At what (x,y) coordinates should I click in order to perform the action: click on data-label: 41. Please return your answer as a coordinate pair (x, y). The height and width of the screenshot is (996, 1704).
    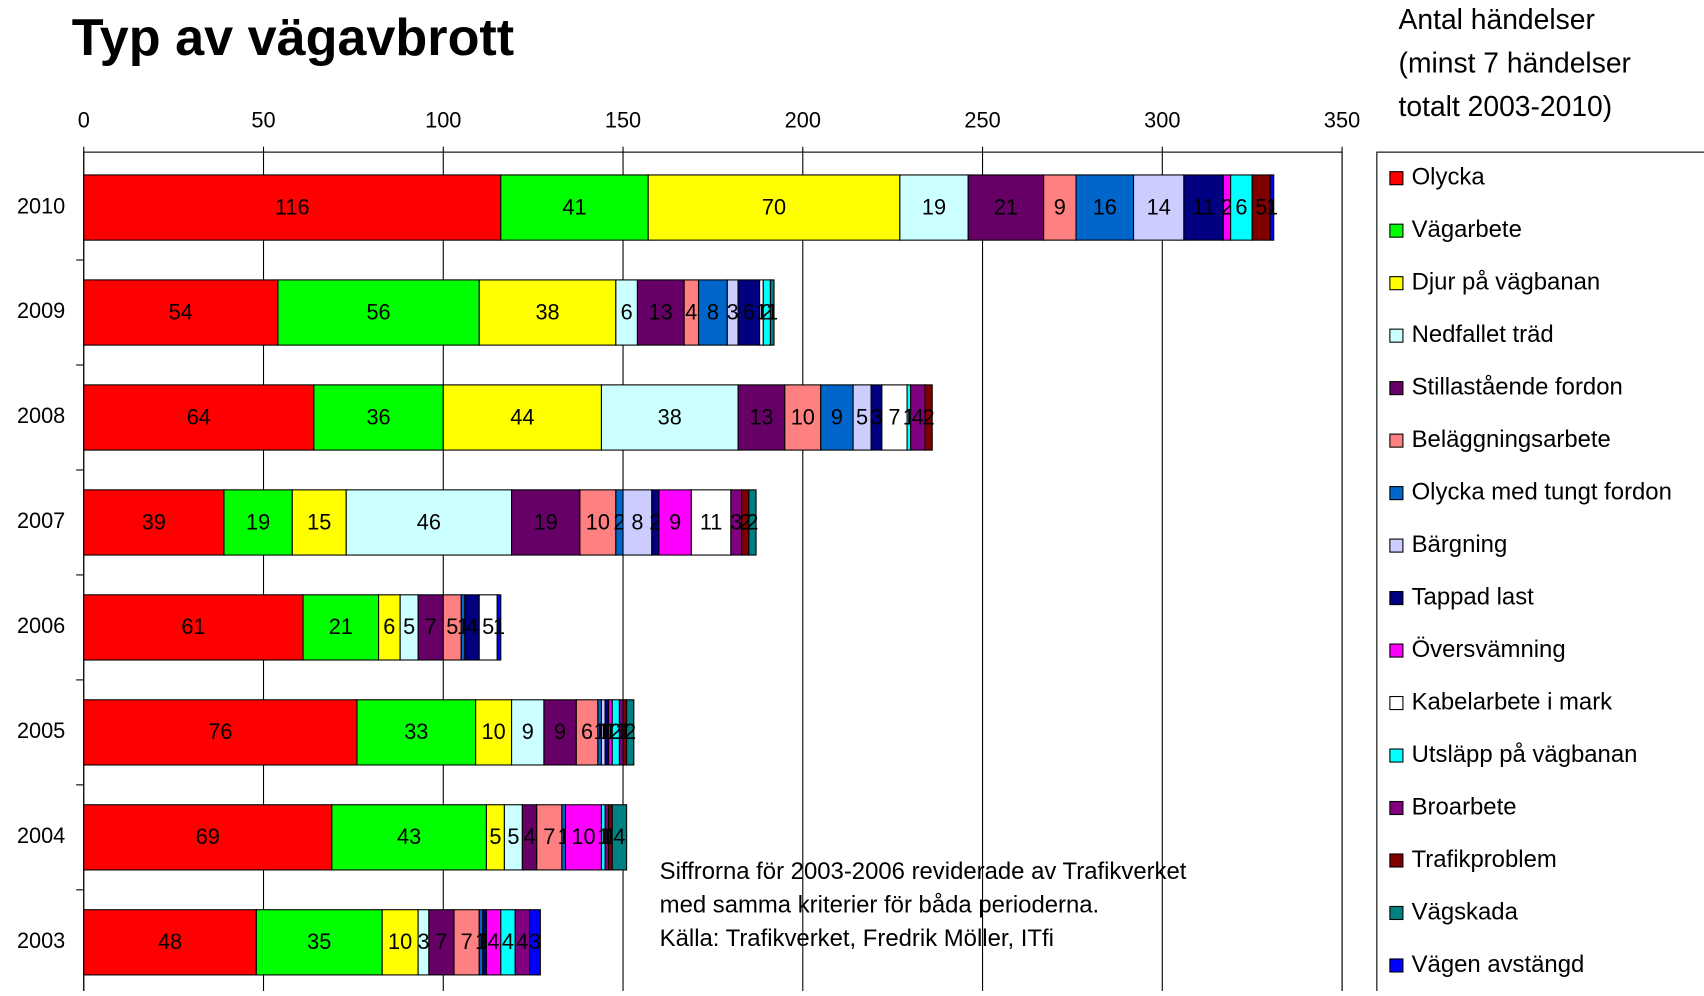
    Looking at the image, I should click on (574, 206).